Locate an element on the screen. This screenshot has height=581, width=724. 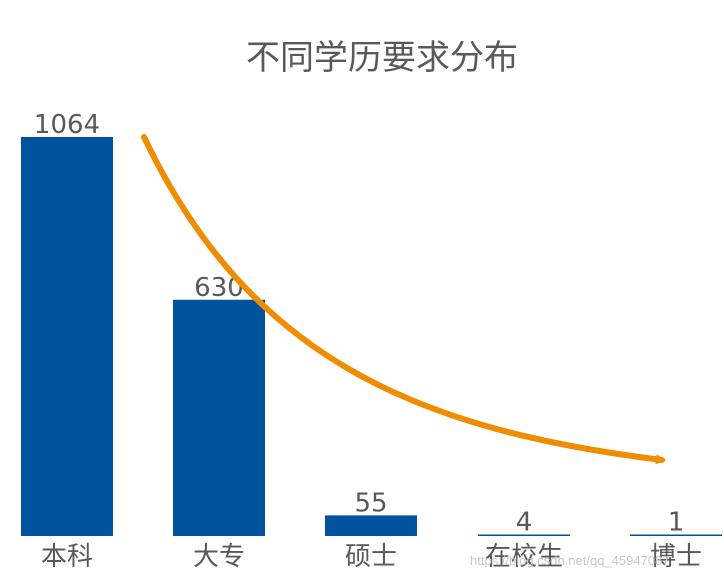
category-label-4: 在校生 is located at coordinates (524, 557).